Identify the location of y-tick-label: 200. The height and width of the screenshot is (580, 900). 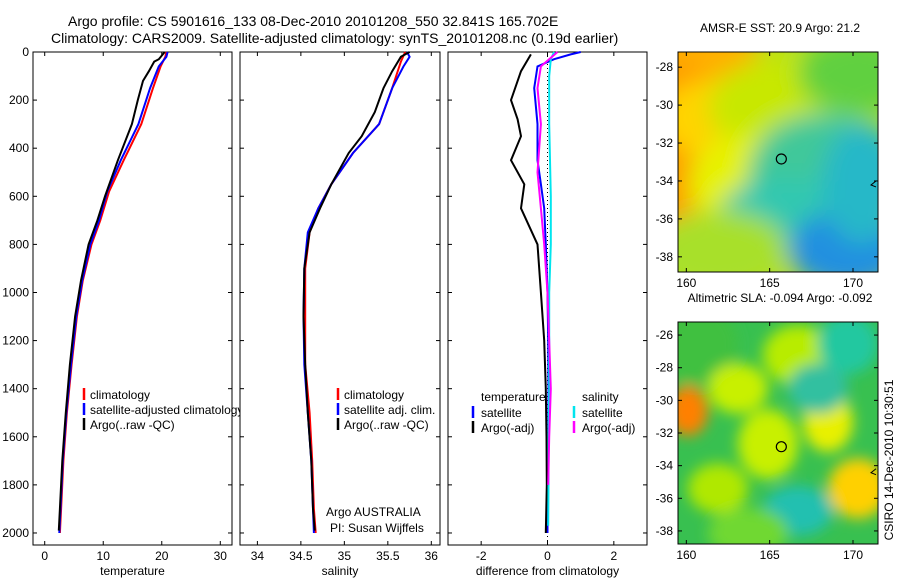
(19, 100).